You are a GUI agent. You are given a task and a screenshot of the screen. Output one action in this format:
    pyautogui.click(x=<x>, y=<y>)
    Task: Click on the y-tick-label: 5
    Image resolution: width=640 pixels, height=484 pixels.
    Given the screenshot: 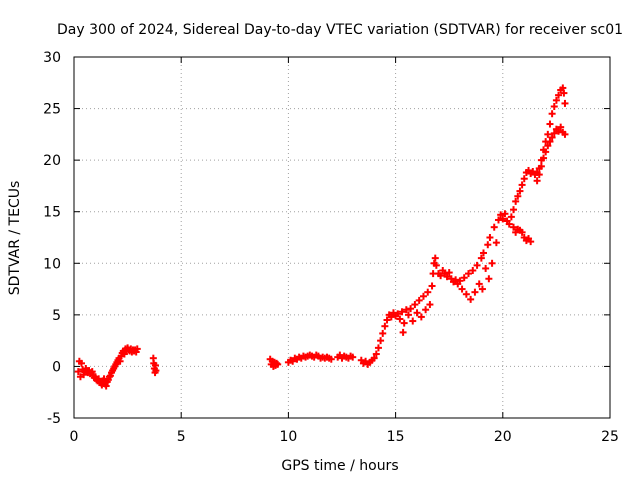 What is the action you would take?
    pyautogui.click(x=56, y=316)
    